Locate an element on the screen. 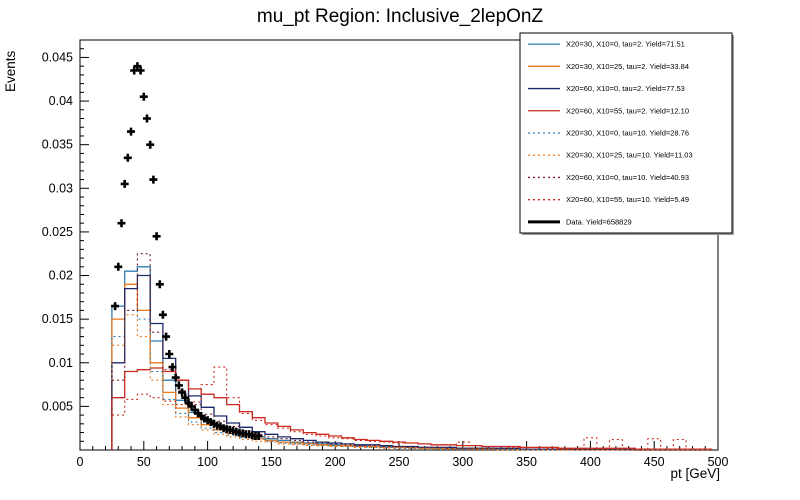  y-tick-label: 0.03 is located at coordinates (61, 188).